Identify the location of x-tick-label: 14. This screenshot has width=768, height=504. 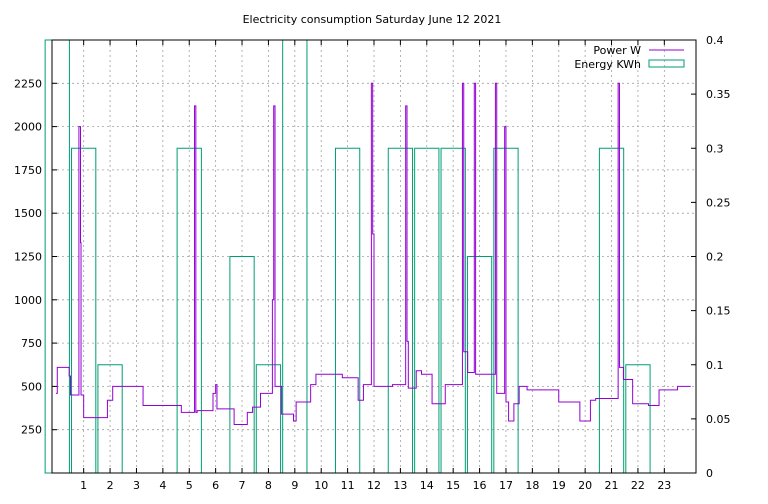
(427, 485).